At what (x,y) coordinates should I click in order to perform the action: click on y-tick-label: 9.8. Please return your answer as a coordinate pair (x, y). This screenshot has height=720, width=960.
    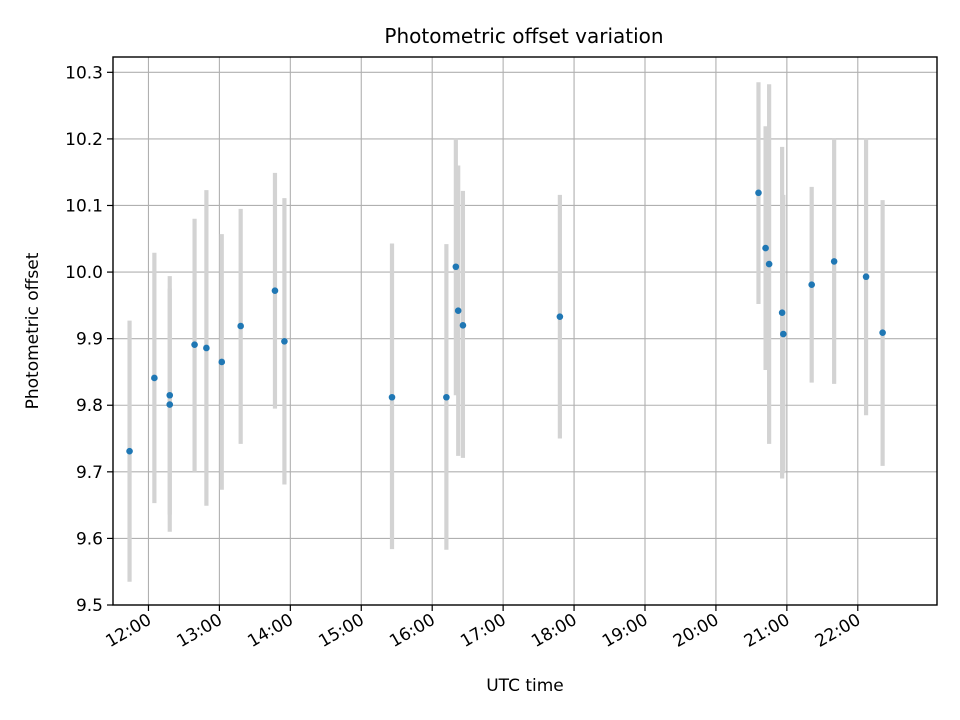
    Looking at the image, I should click on (89, 406).